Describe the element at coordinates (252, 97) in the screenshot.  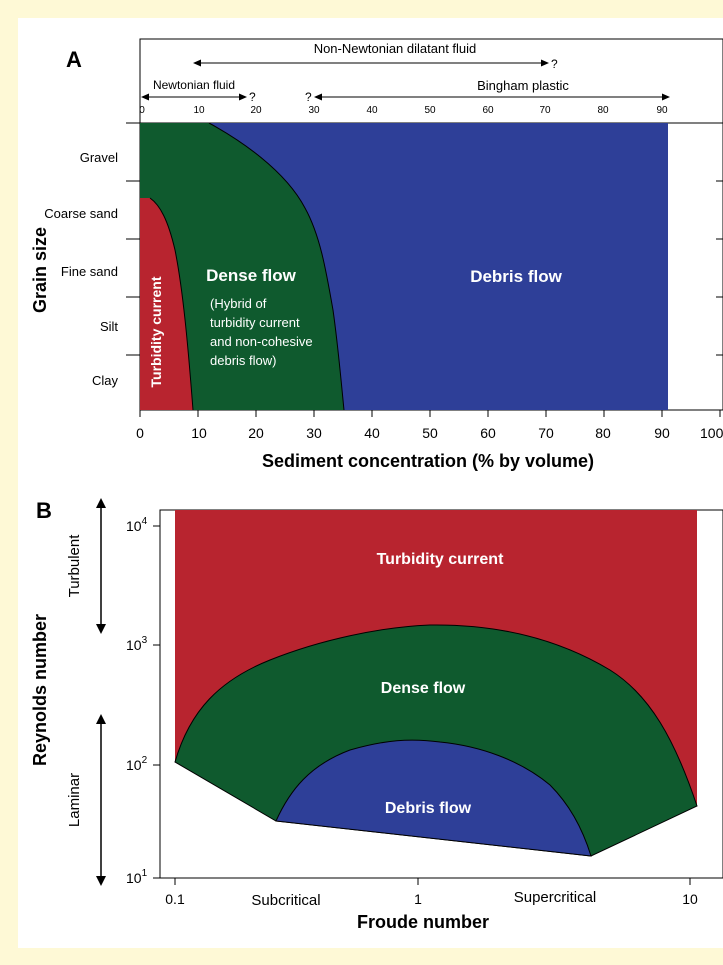
I see `newtonian-question: ?` at that location.